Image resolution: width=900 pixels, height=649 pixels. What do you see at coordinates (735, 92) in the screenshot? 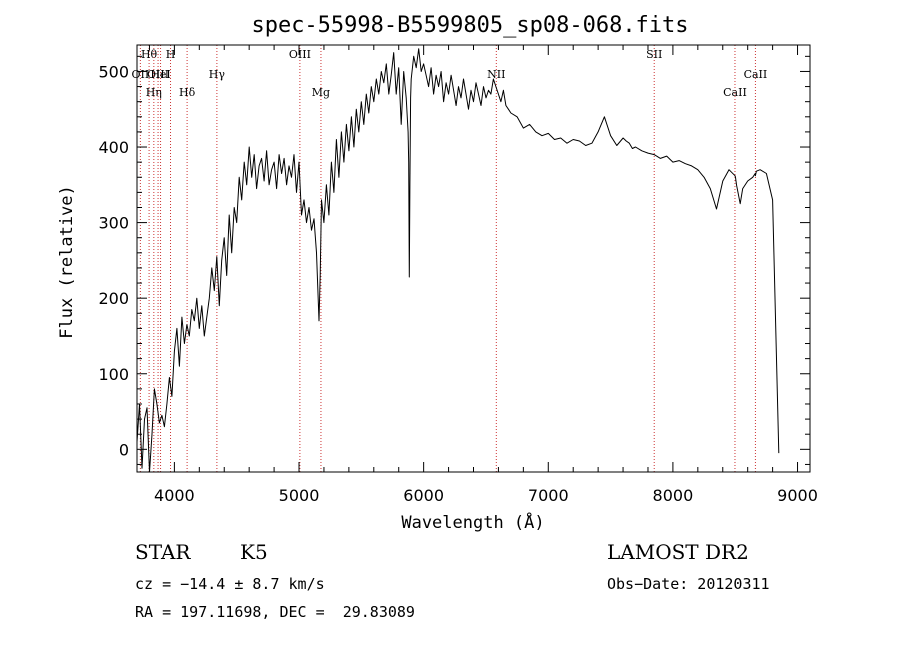
I see `spectral-line-label-12: CaII` at bounding box center [735, 92].